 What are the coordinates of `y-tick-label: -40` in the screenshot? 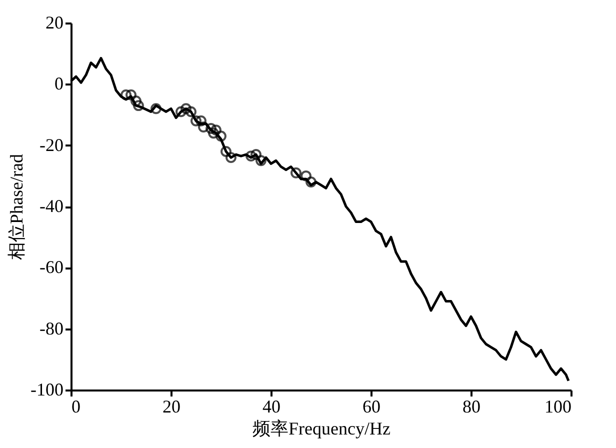 It's located at (52, 206).